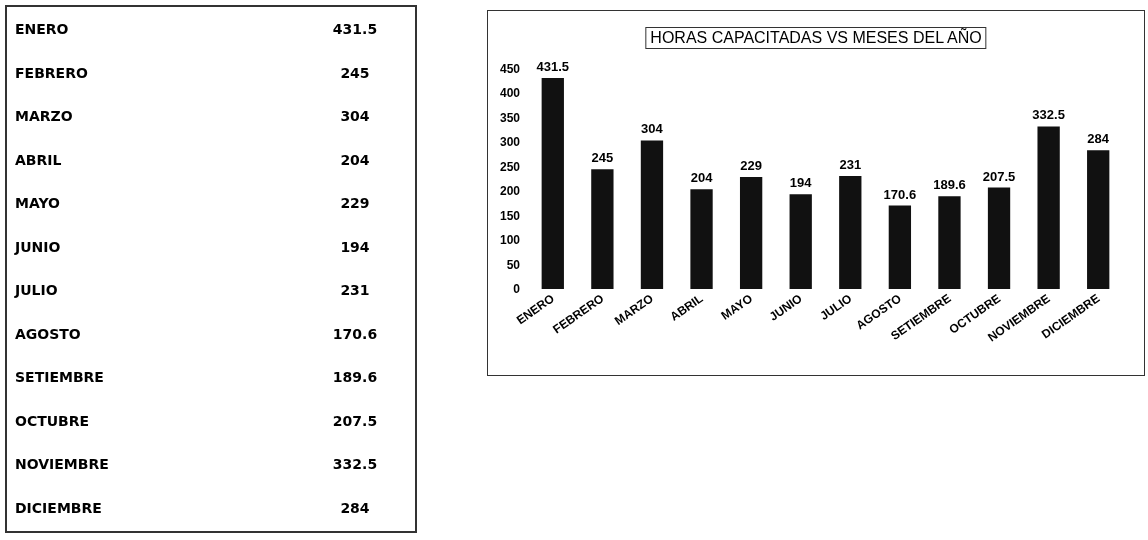 The width and height of the screenshot is (1148, 540). I want to click on y-tick-label: 450, so click(510, 69).